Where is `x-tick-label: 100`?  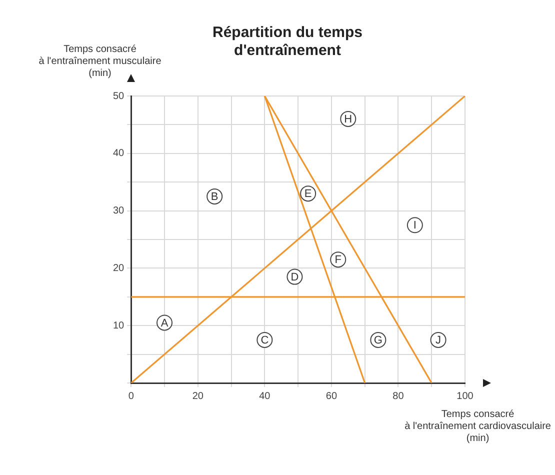 x-tick-label: 100 is located at coordinates (465, 396).